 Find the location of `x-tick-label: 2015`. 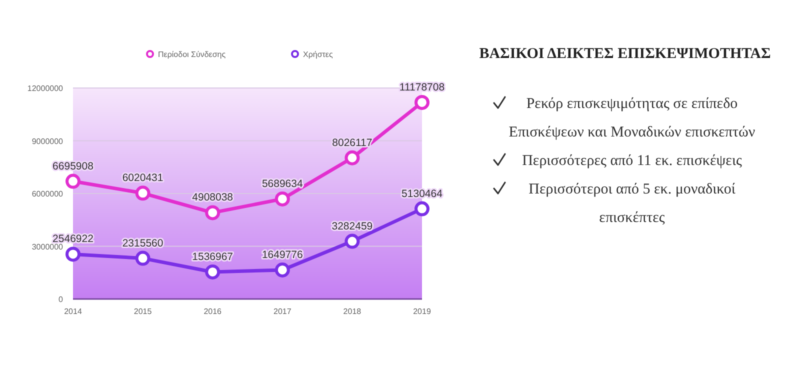

x-tick-label: 2015 is located at coordinates (143, 311).